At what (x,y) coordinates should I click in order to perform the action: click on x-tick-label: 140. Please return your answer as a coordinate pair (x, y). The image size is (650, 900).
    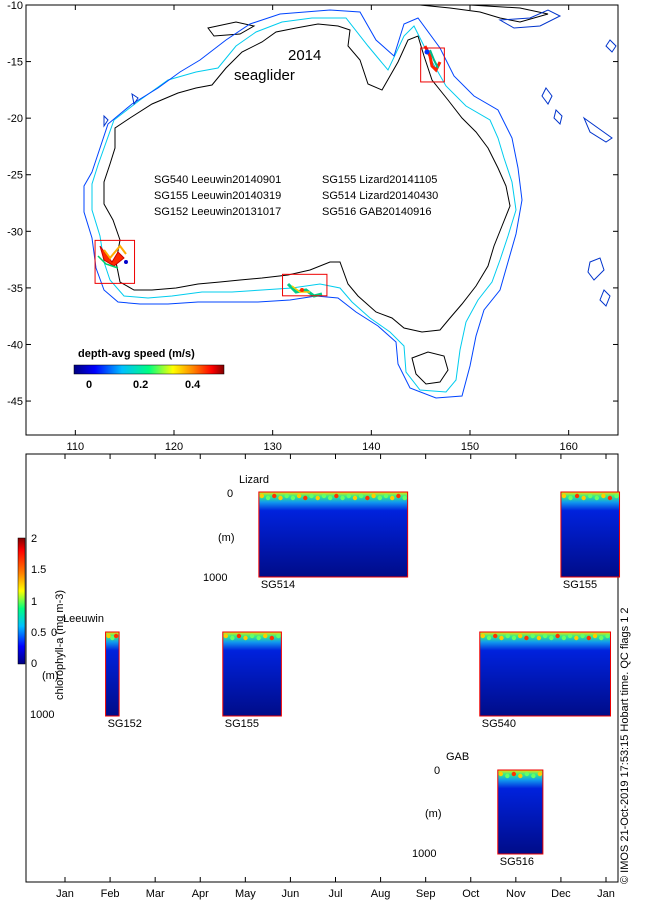
    Looking at the image, I should click on (371, 447).